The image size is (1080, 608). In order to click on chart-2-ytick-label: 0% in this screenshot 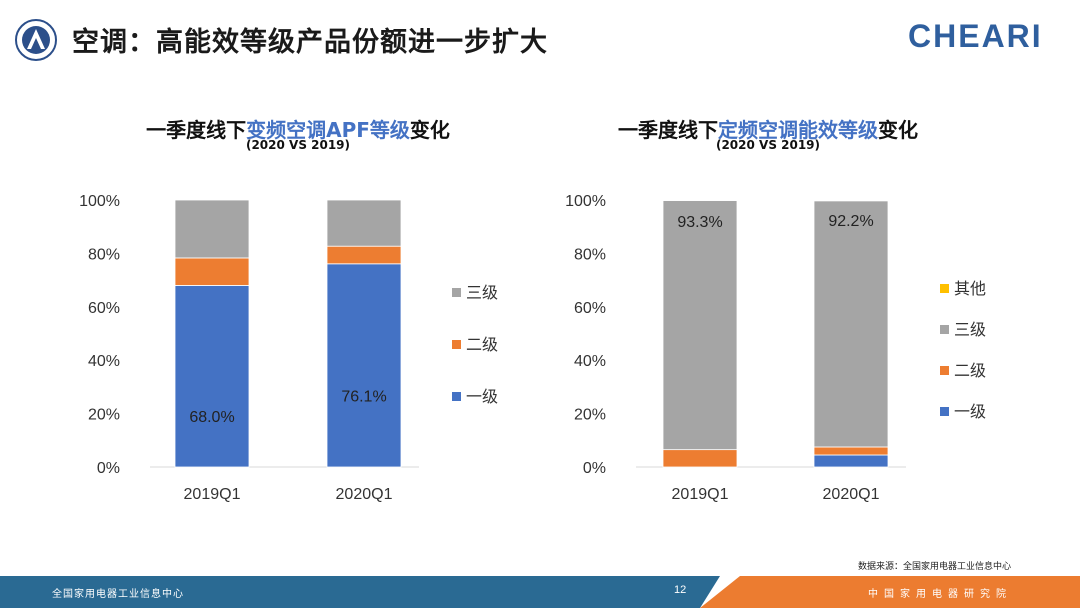, I will do `click(594, 468)`.